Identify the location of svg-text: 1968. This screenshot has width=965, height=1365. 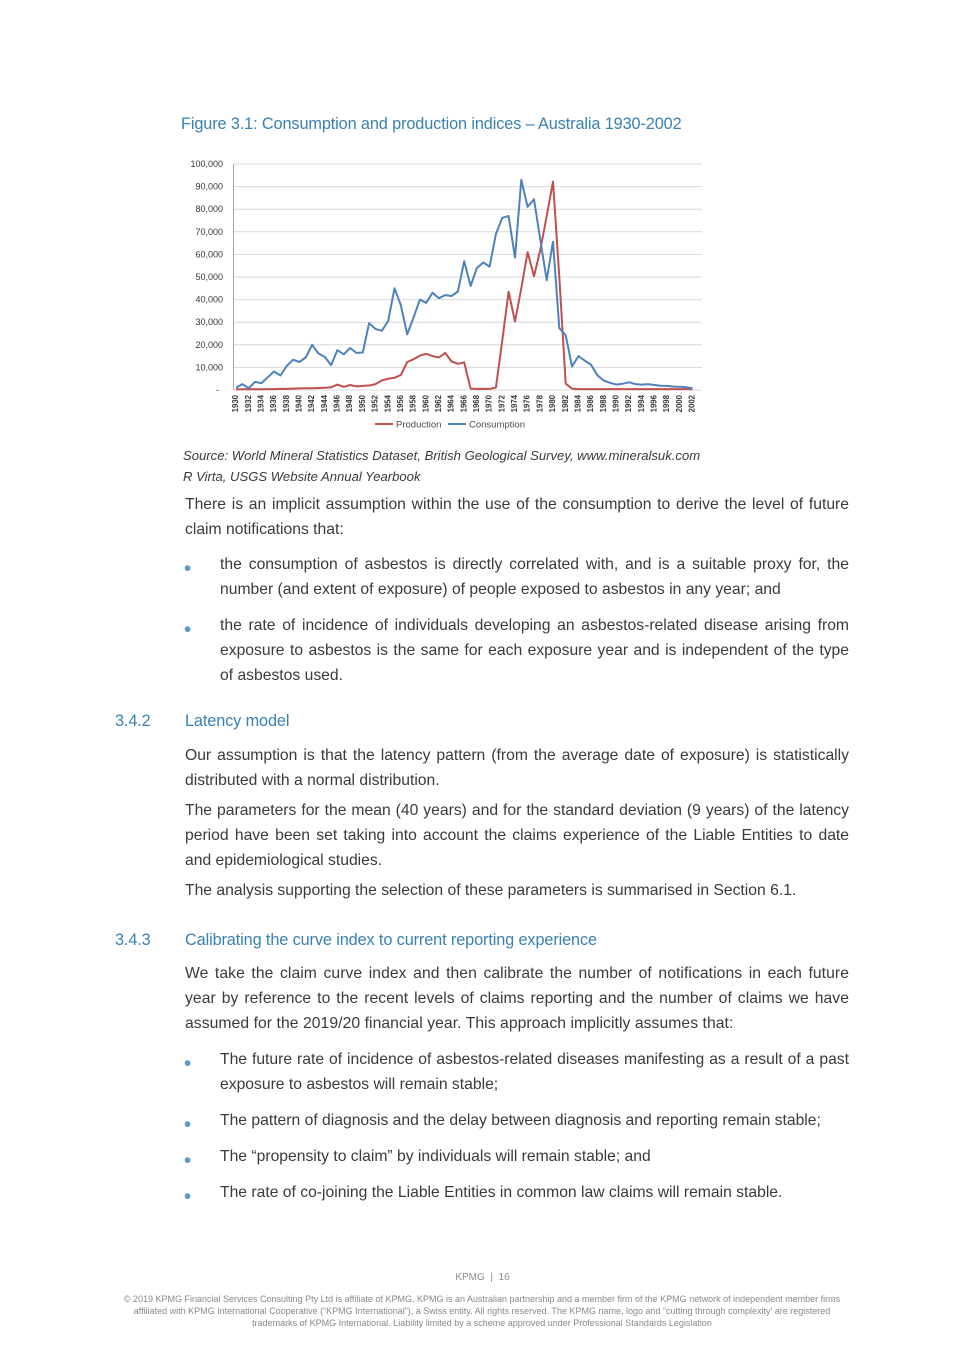
(476, 403).